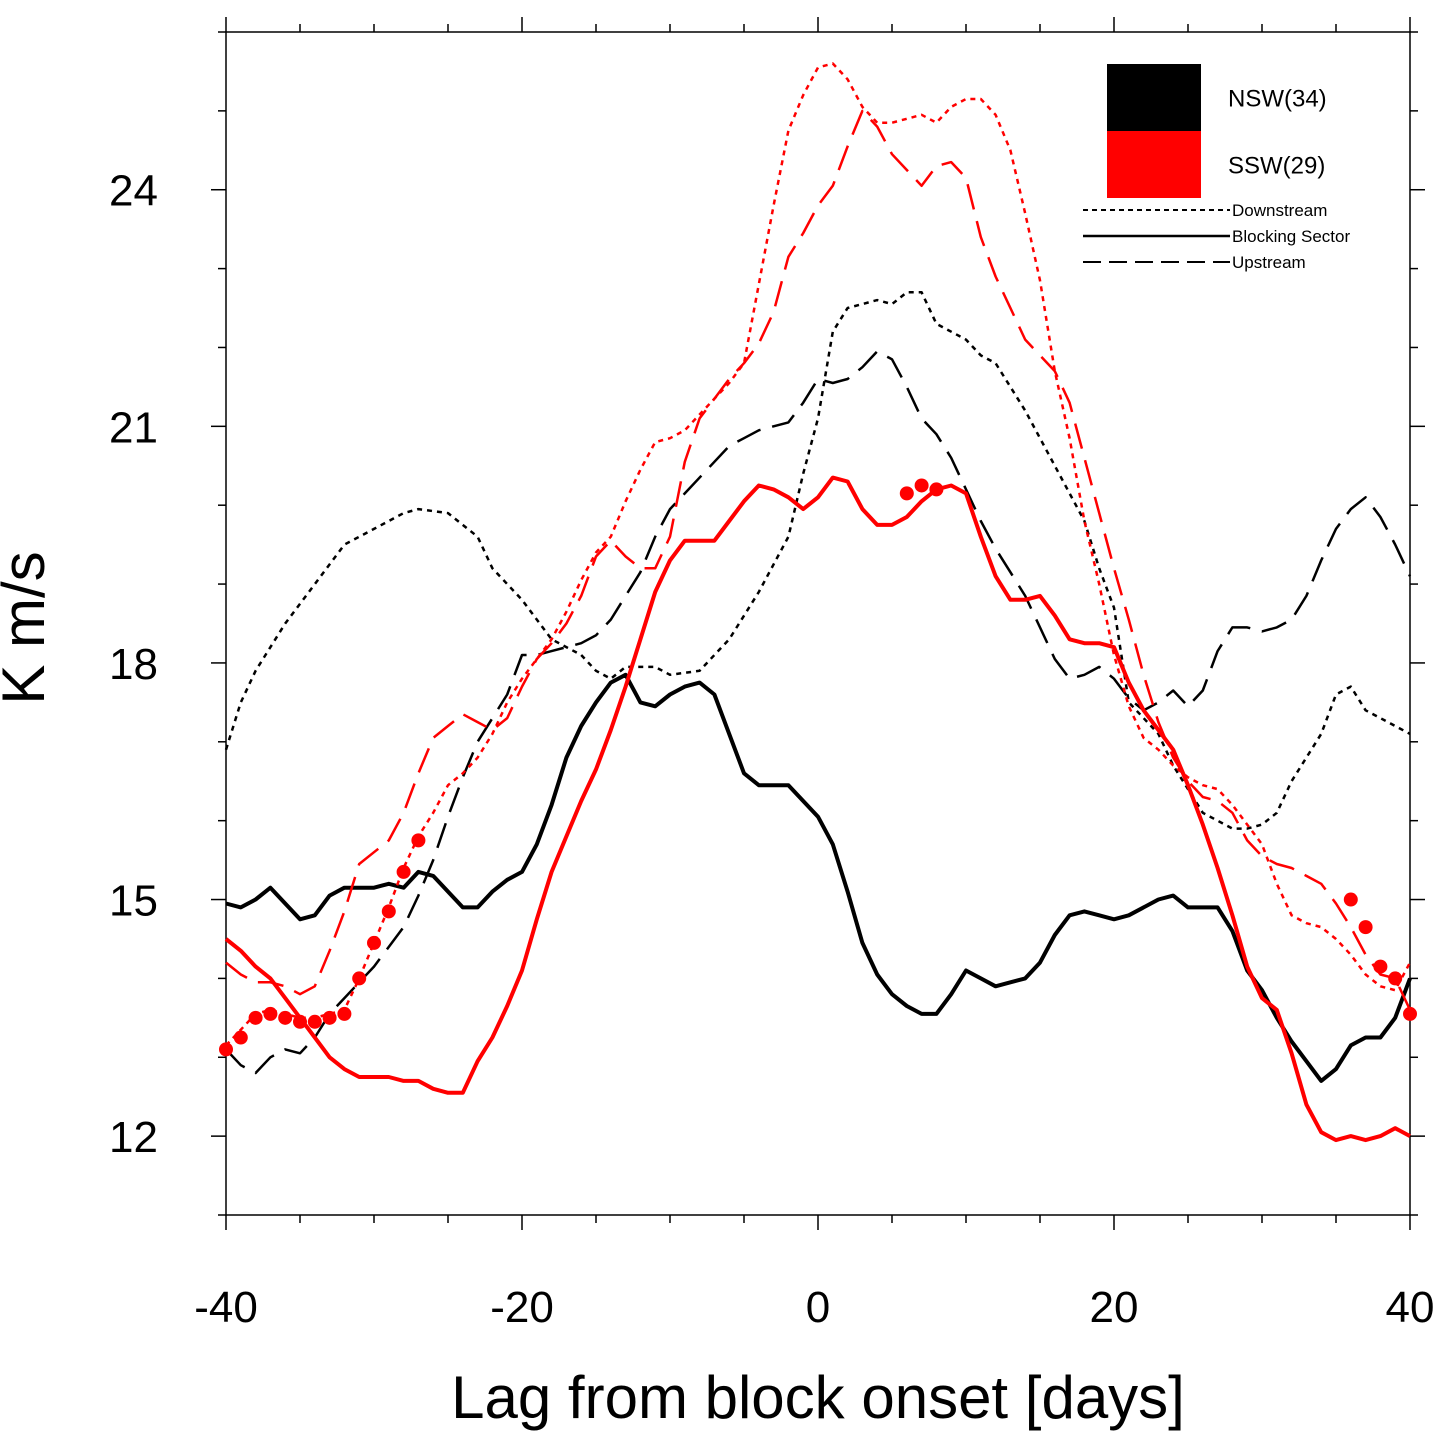 The height and width of the screenshot is (1431, 1441). Describe the element at coordinates (133, 1137) in the screenshot. I see `y-tick-label: 12` at that location.